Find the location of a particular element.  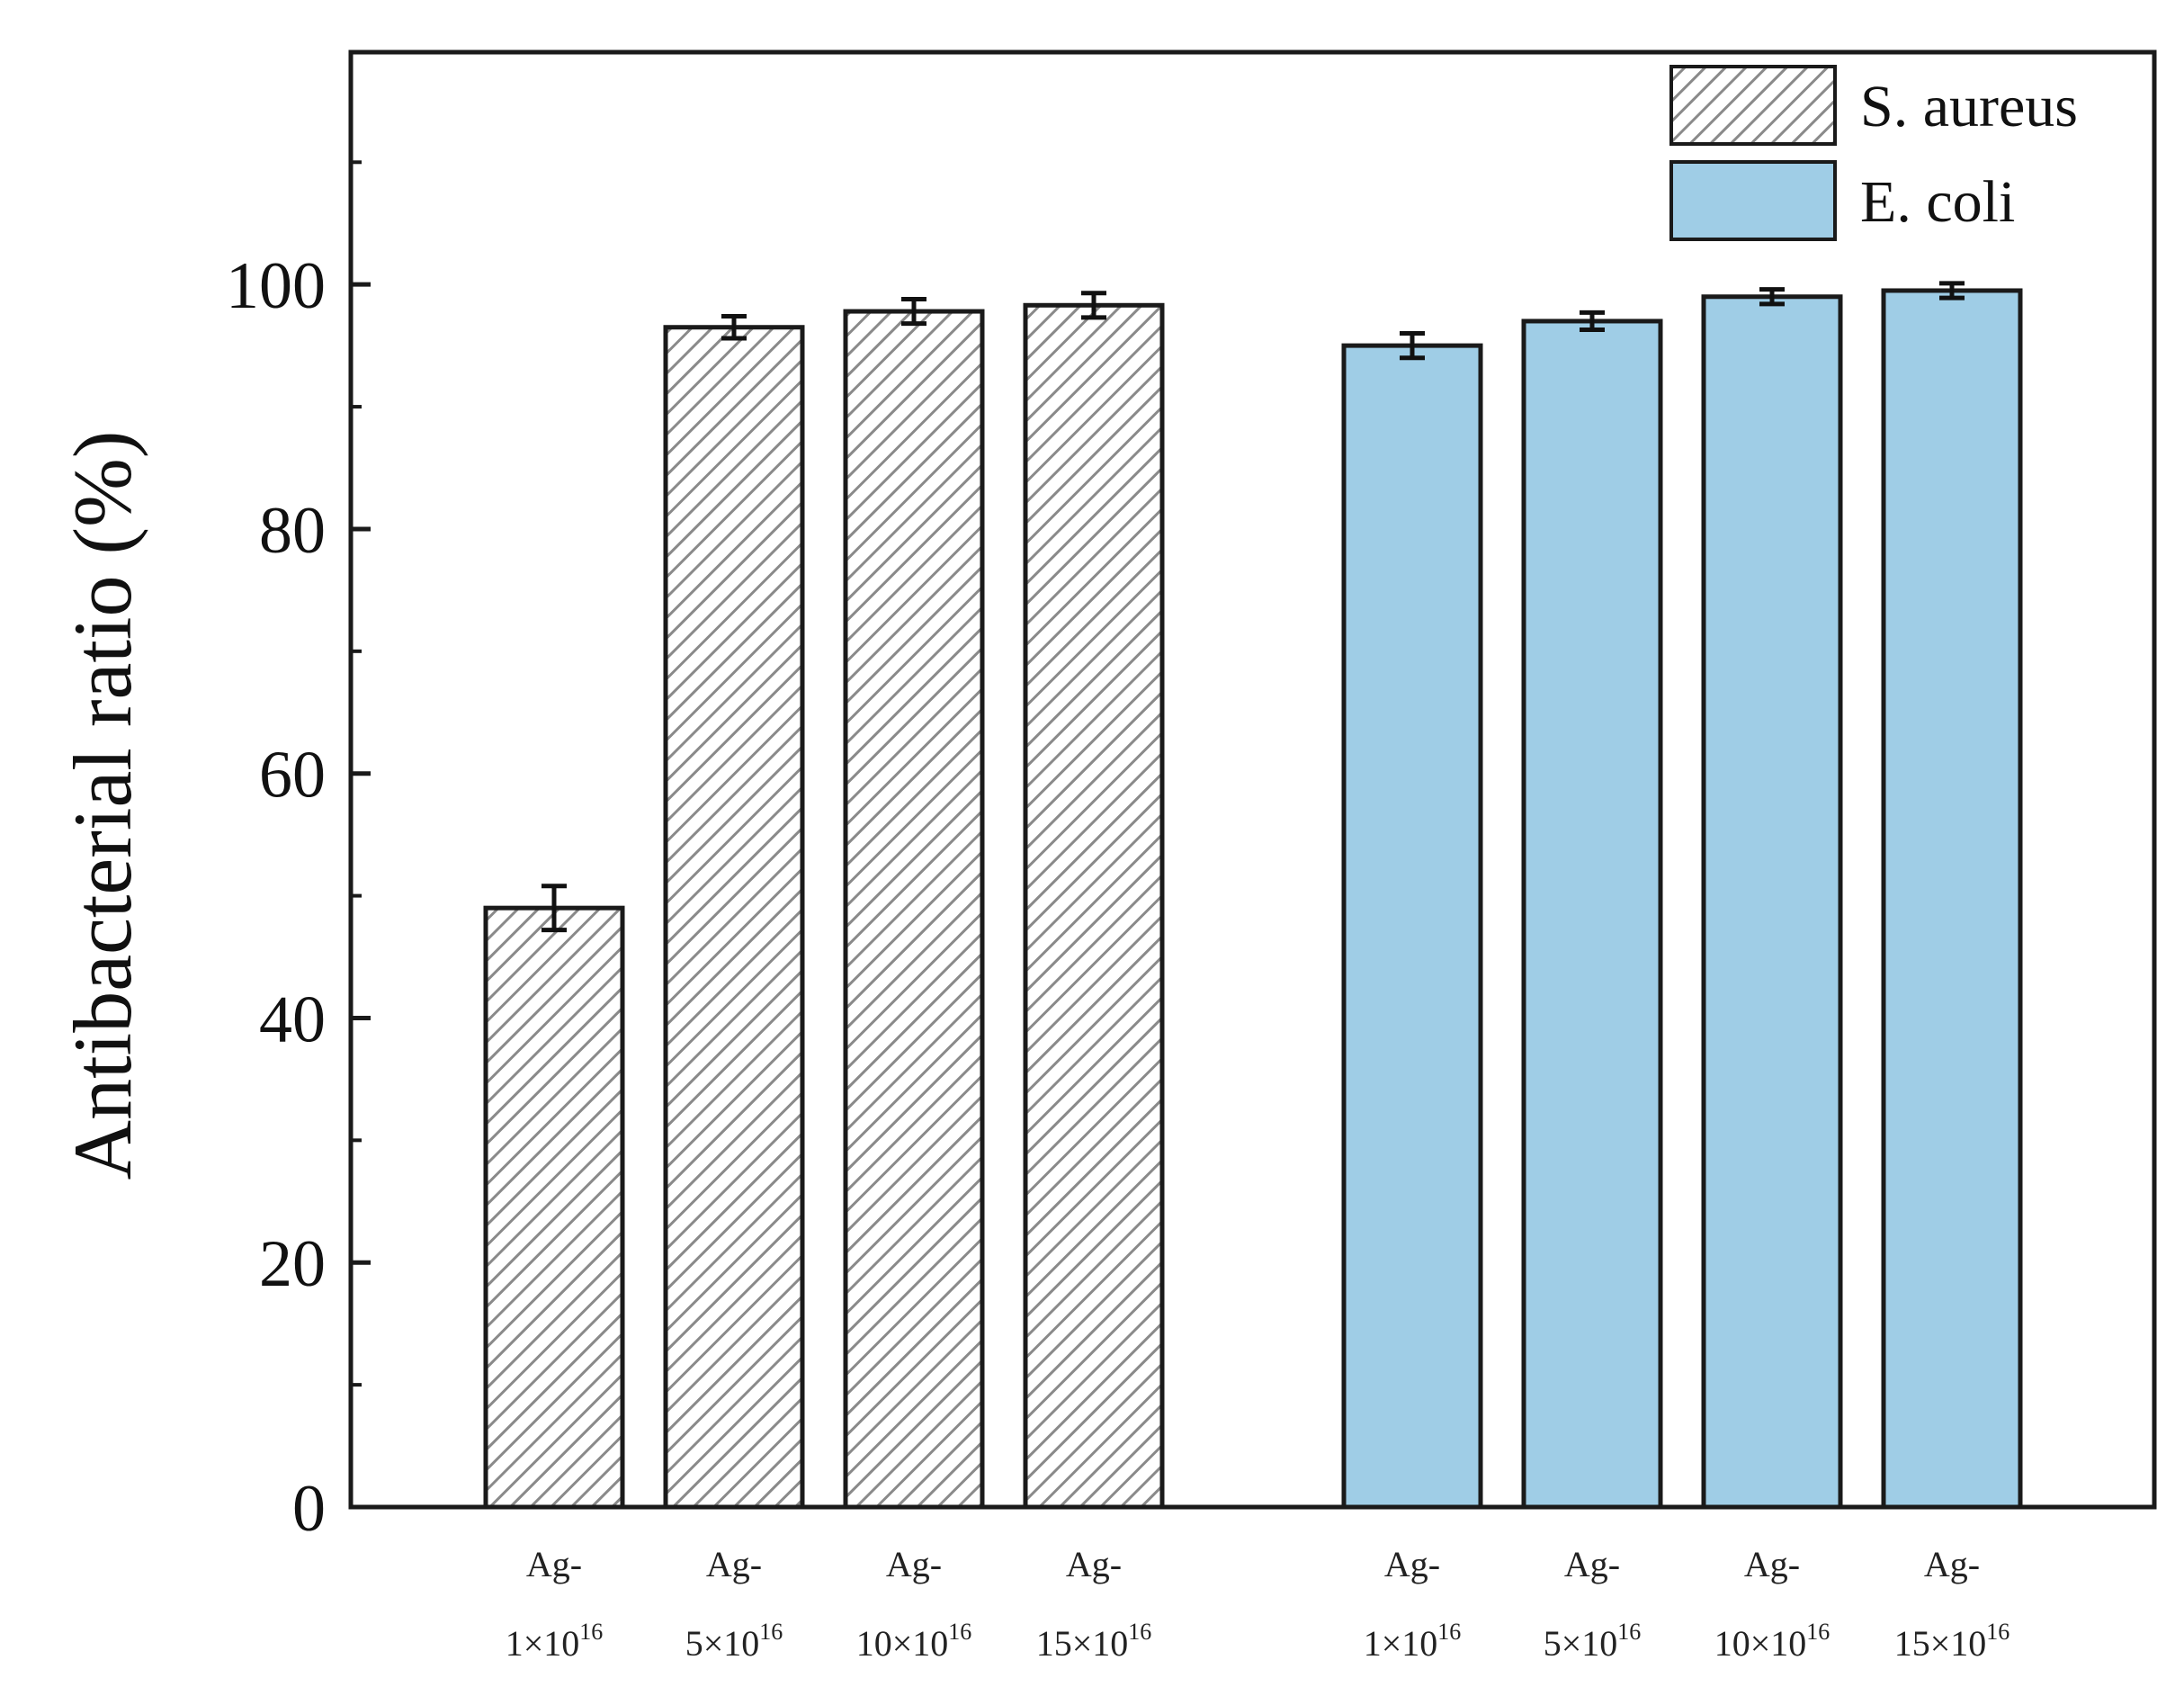

legend-label-s-aureus: S. aureus is located at coordinates (1969, 107).